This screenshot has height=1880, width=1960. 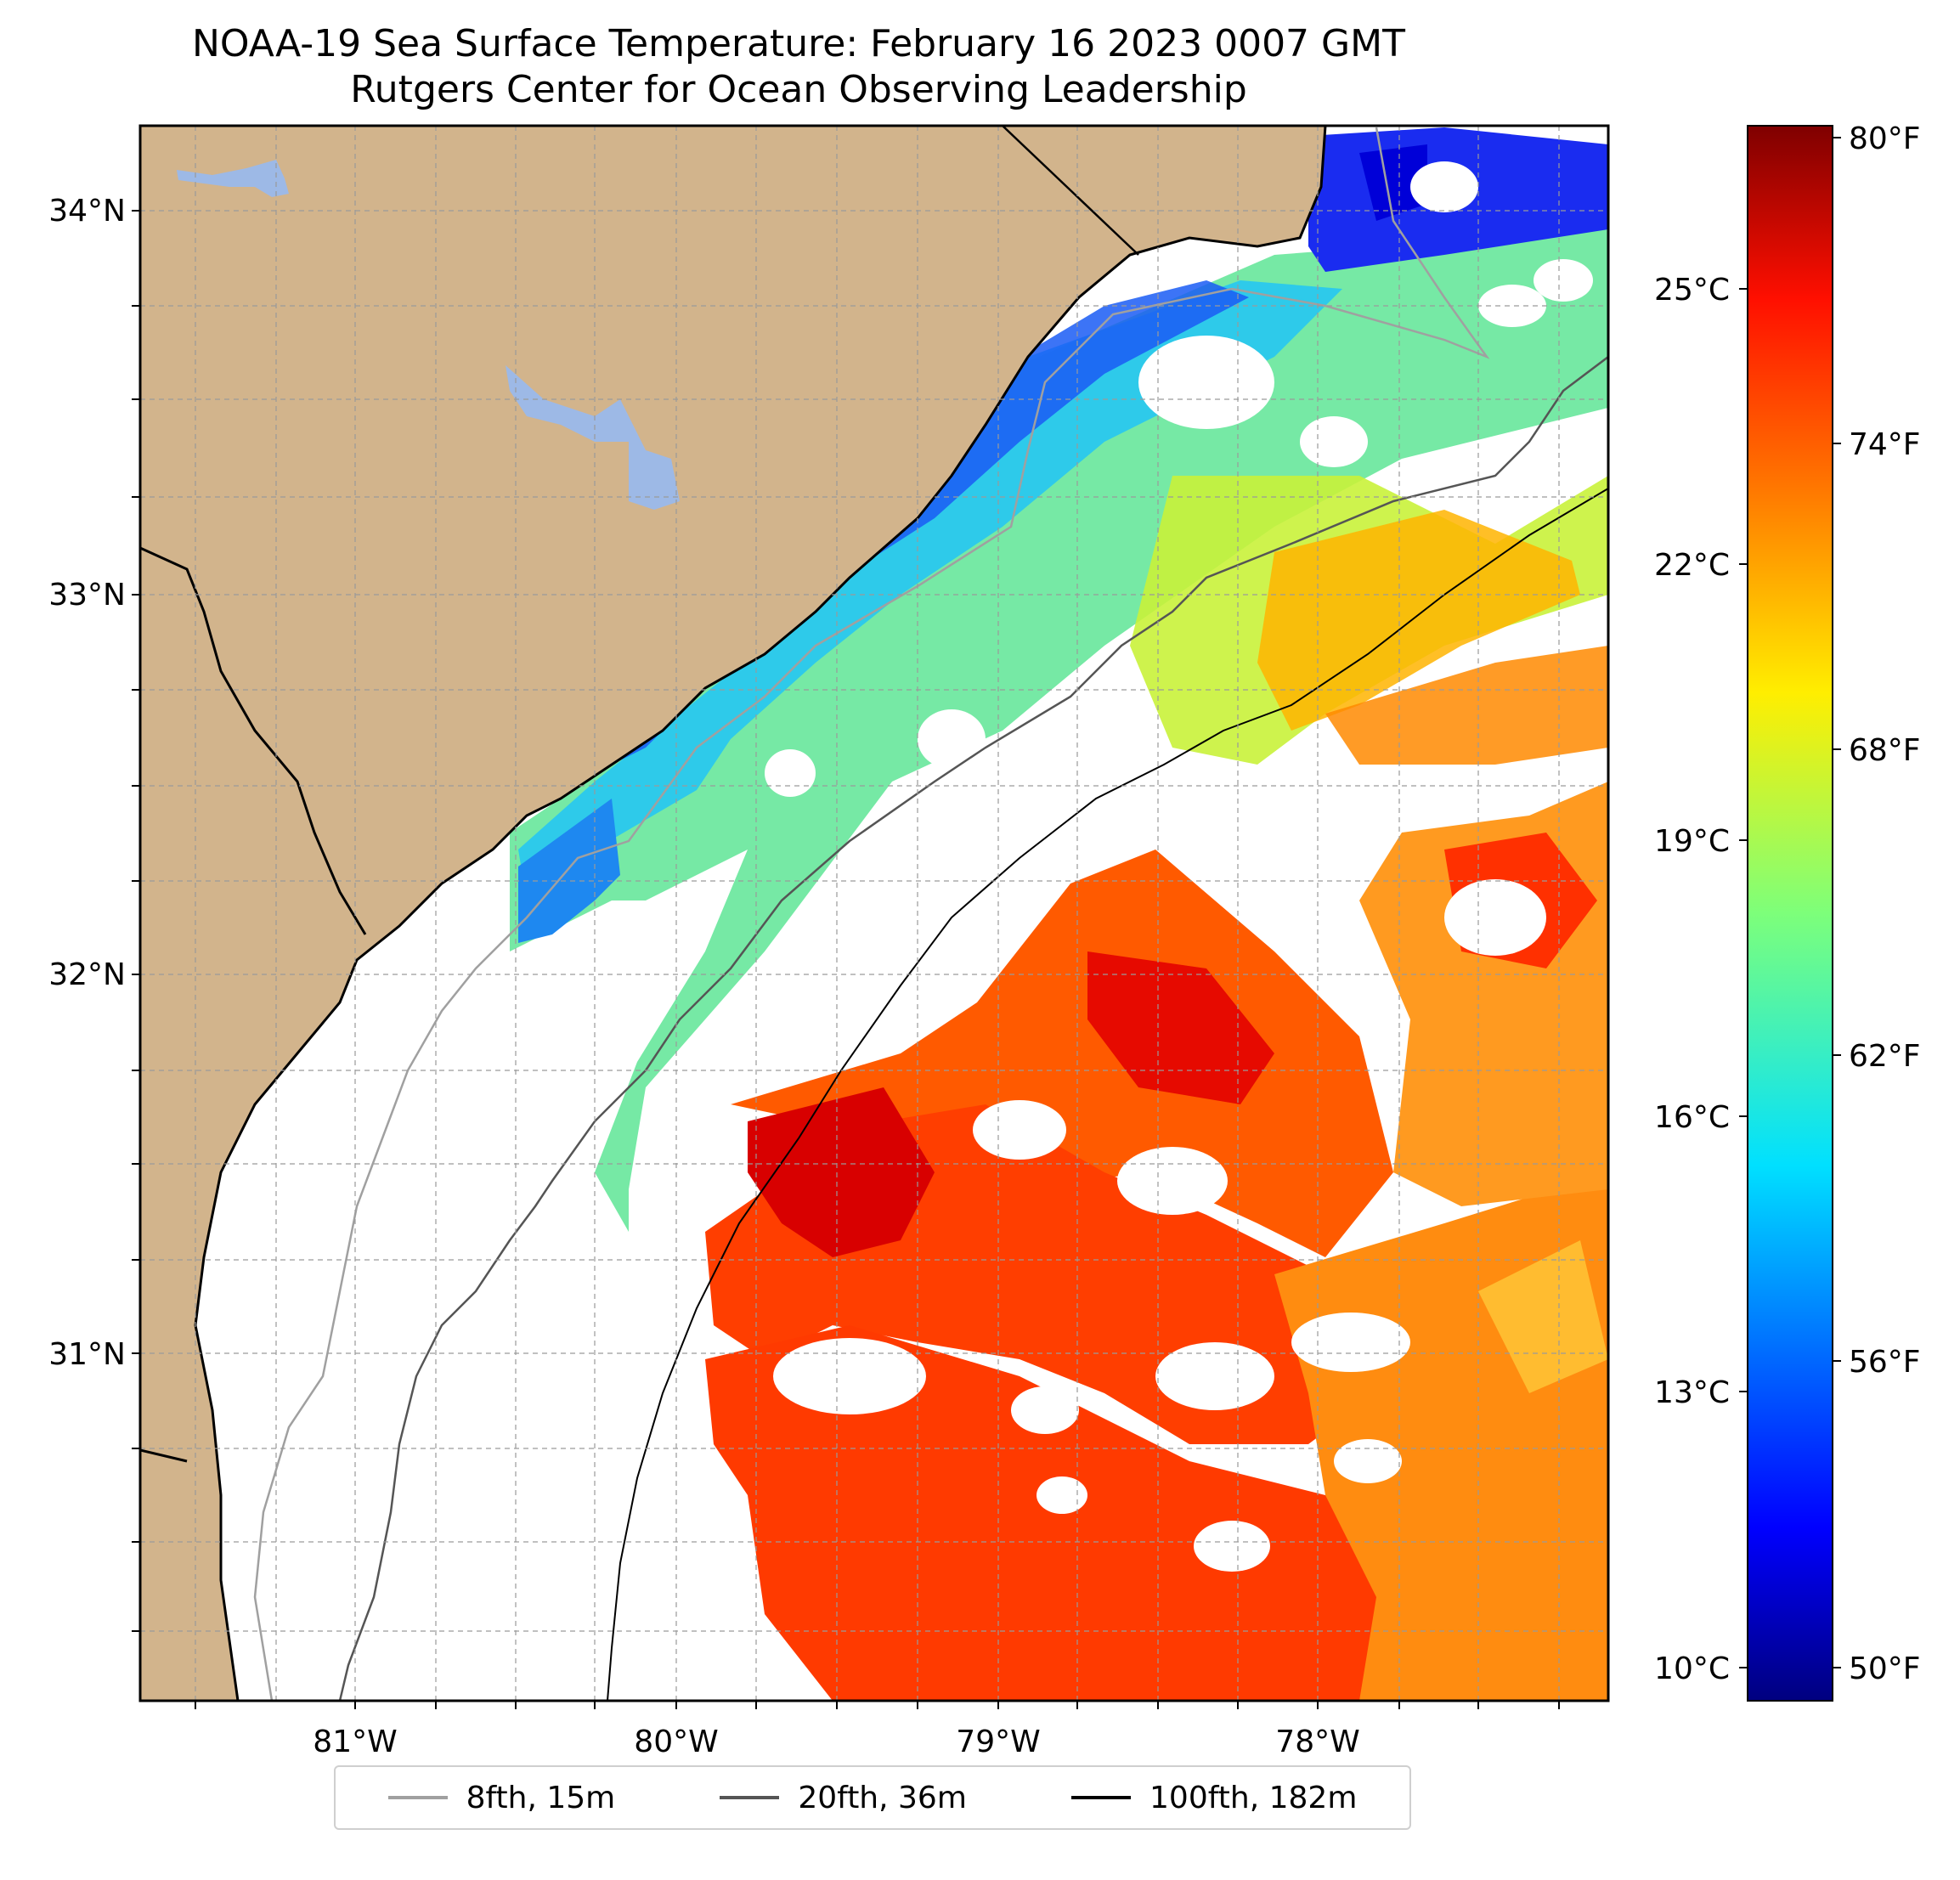 I want to click on lon-label: 79°W, so click(x=998, y=1742).